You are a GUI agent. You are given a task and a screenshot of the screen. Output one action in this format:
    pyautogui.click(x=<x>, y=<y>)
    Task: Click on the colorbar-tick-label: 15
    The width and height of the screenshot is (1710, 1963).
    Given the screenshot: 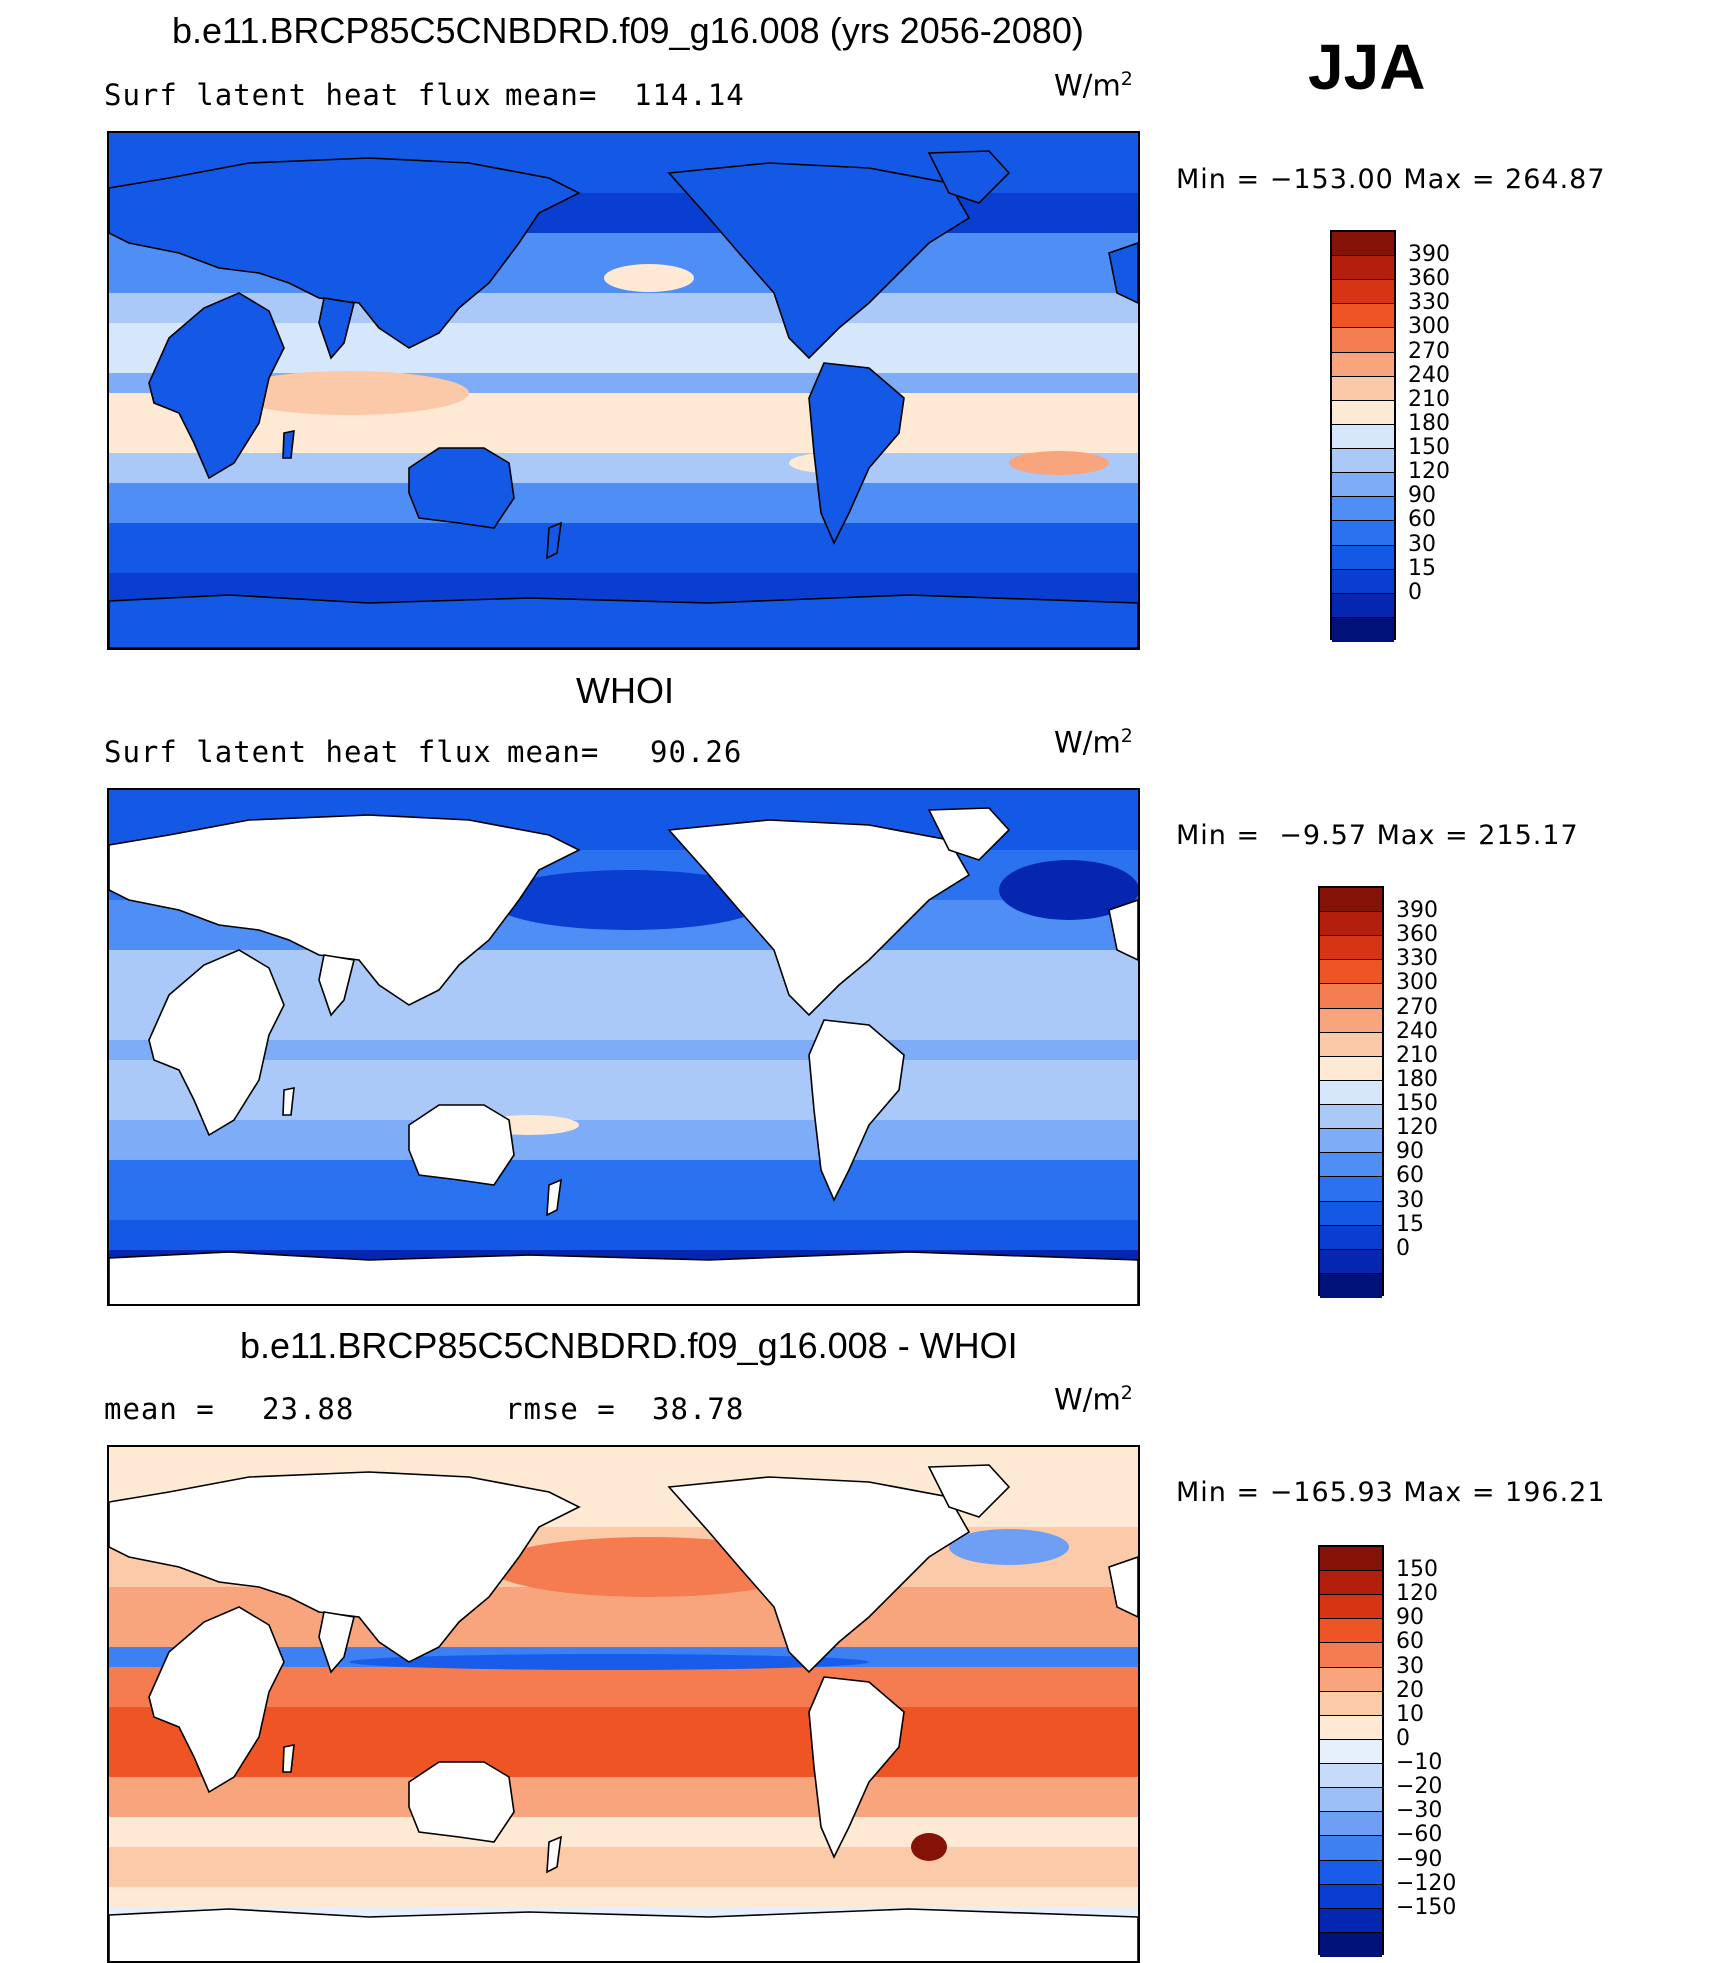 What is the action you would take?
    pyautogui.click(x=1422, y=568)
    